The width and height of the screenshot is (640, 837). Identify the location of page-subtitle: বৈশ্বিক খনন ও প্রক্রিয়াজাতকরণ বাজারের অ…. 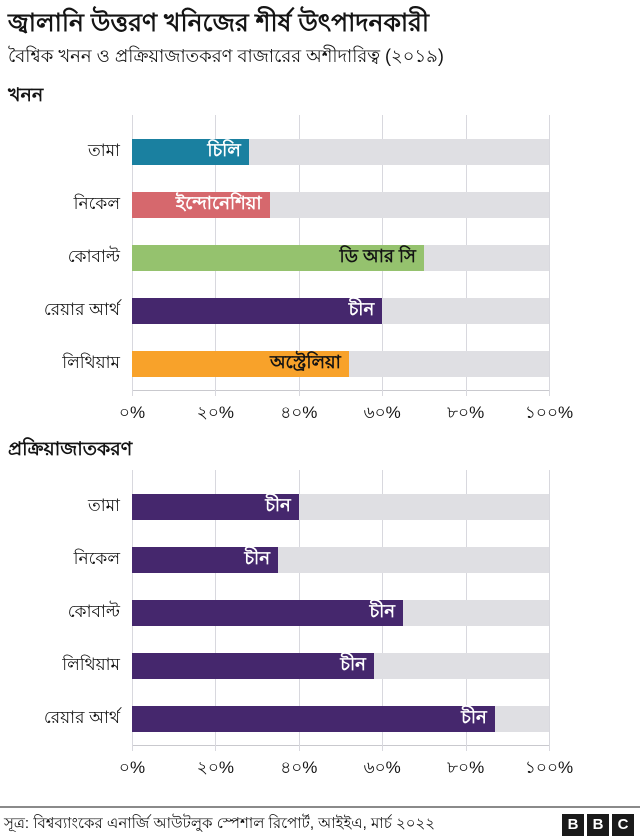
(226, 56).